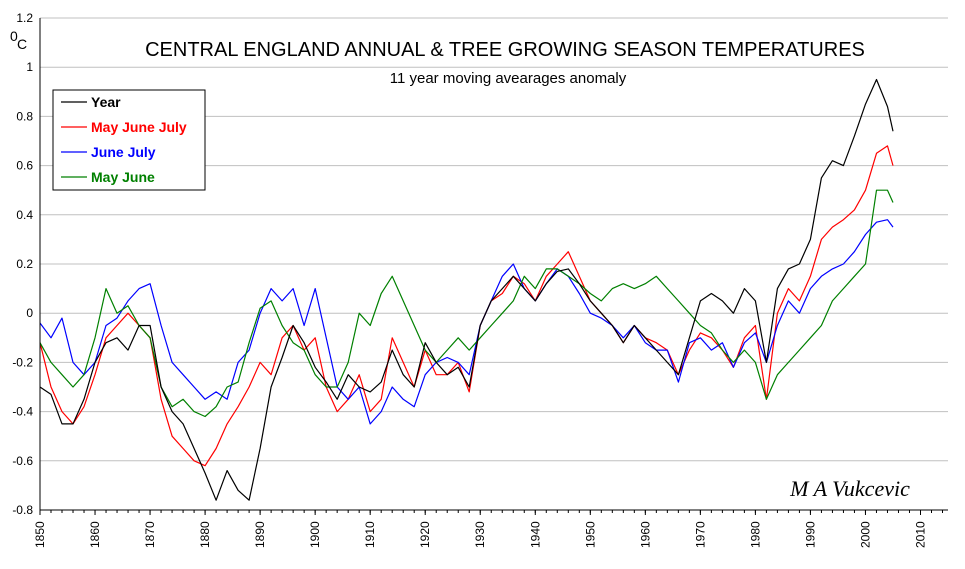 This screenshot has height=569, width=965. I want to click on legend-box, so click(129, 140).